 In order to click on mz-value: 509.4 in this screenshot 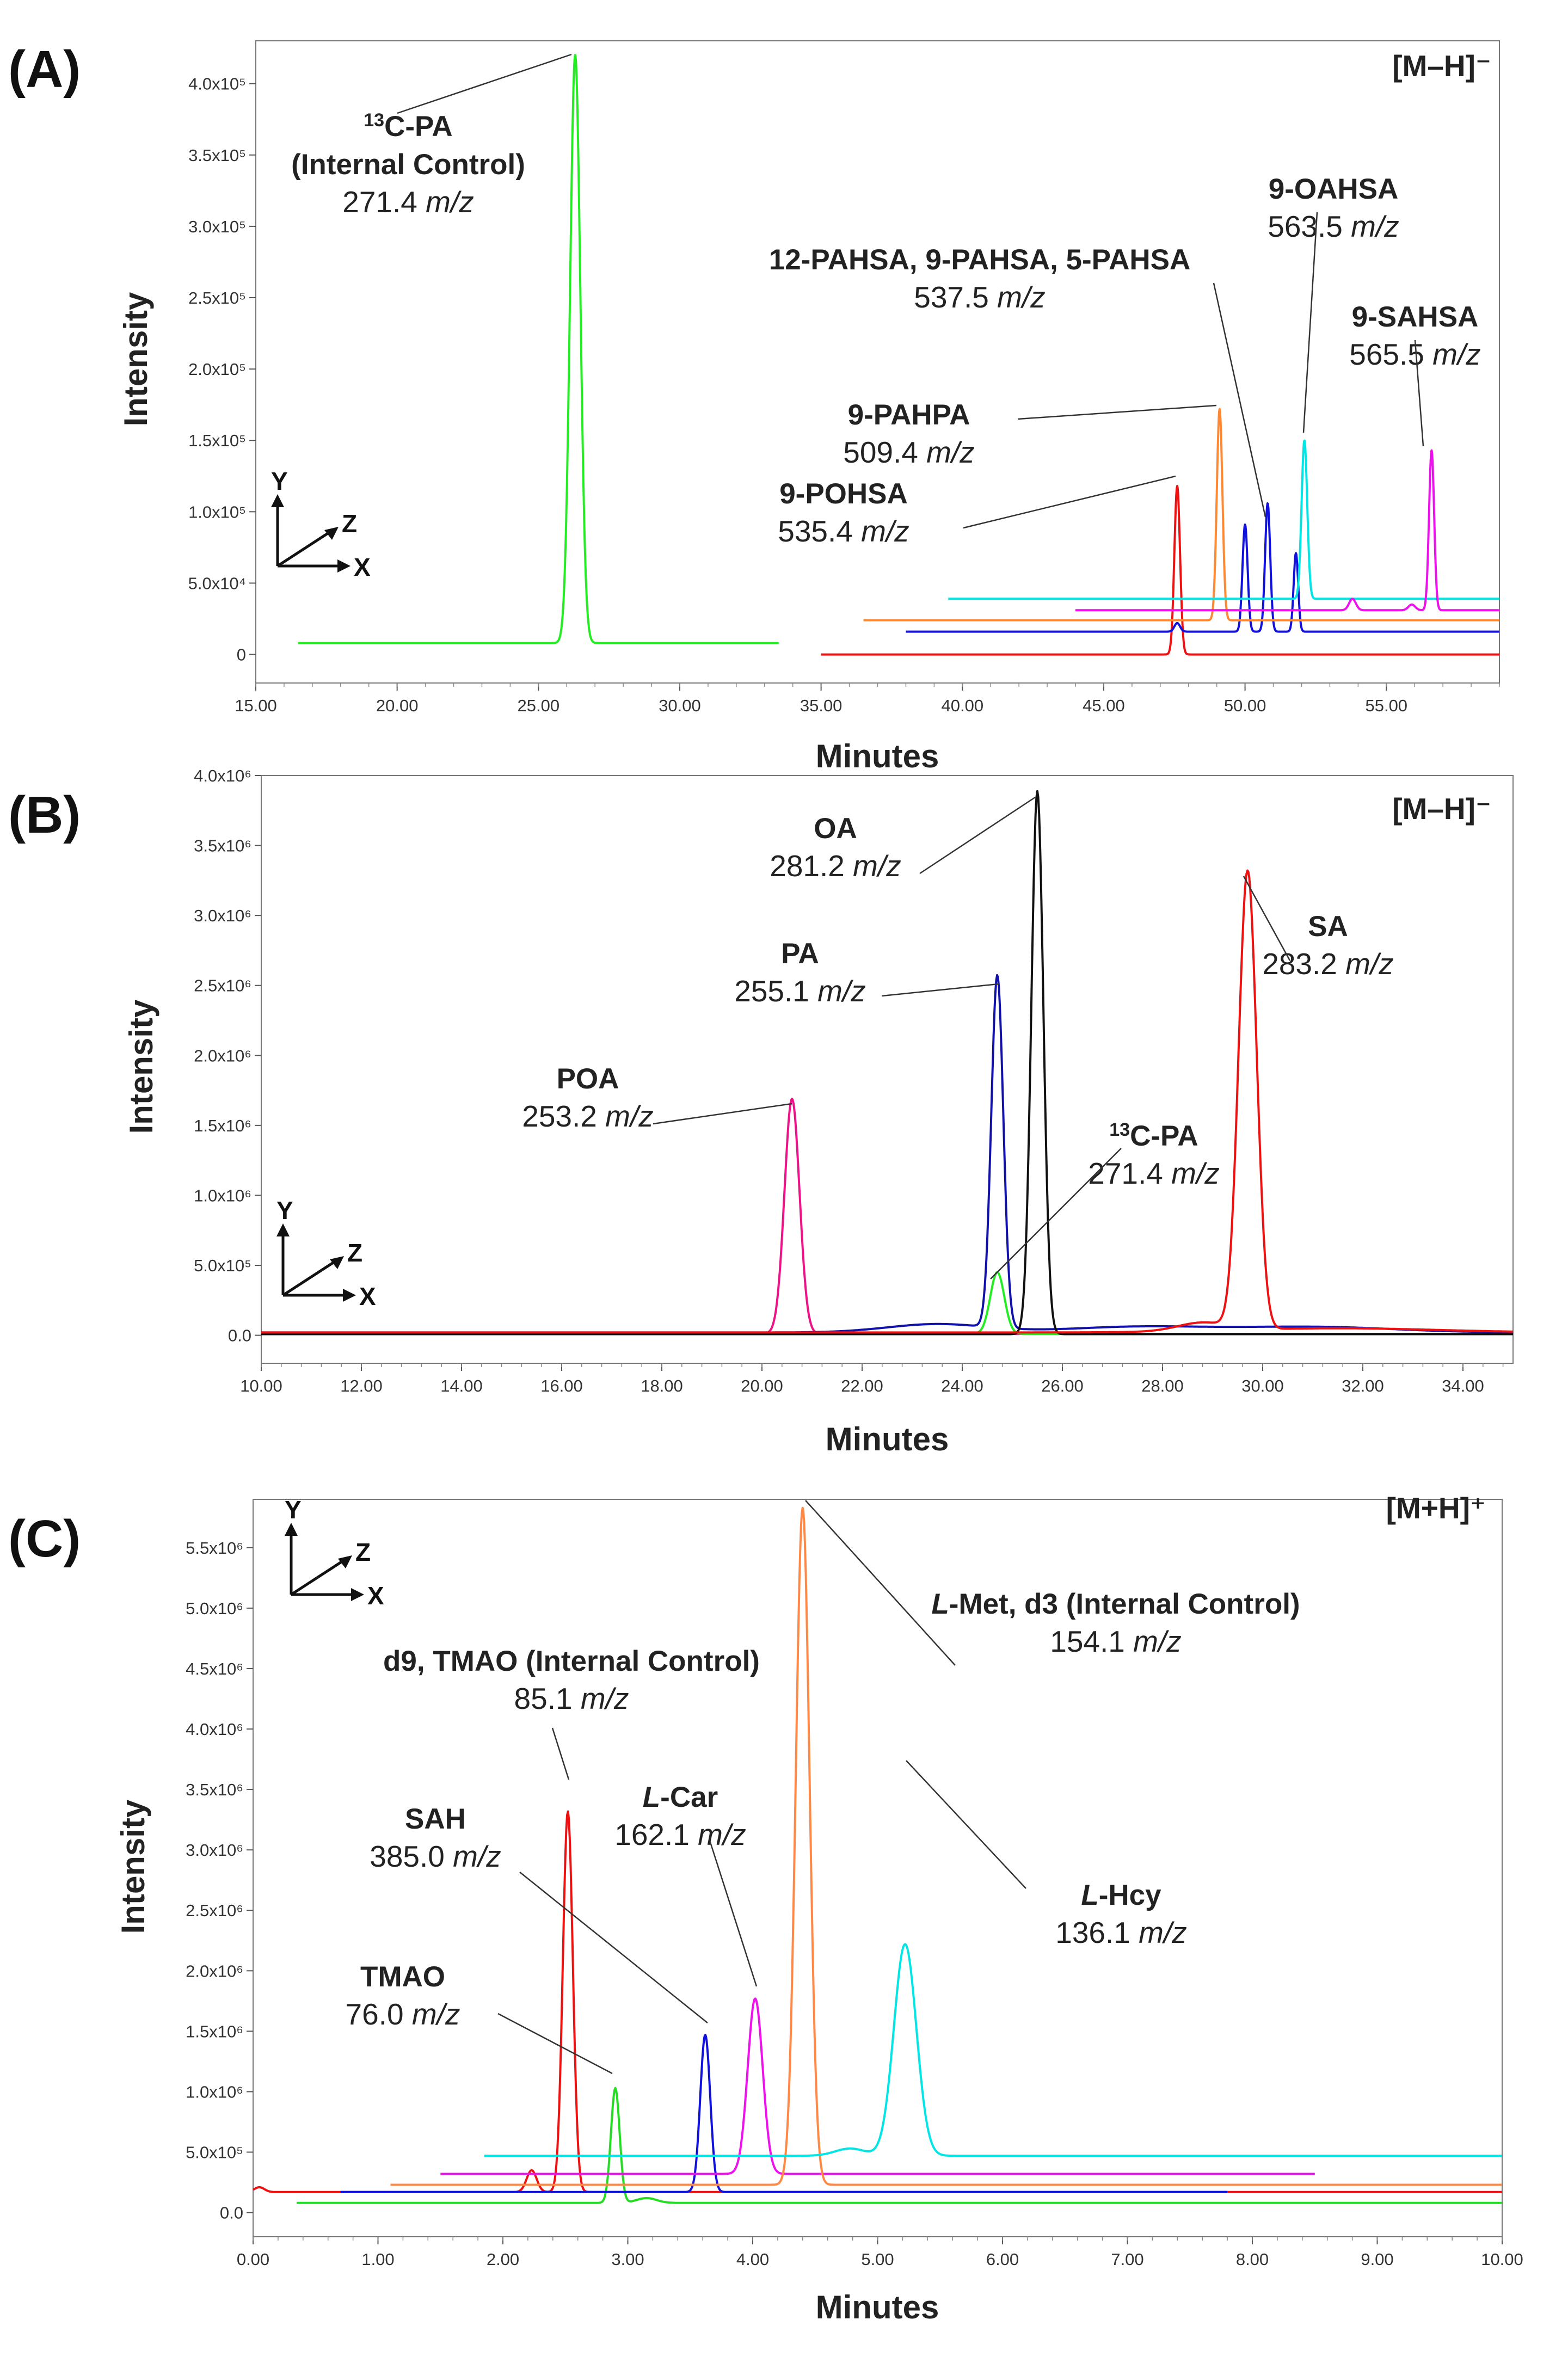, I will do `click(884, 452)`.